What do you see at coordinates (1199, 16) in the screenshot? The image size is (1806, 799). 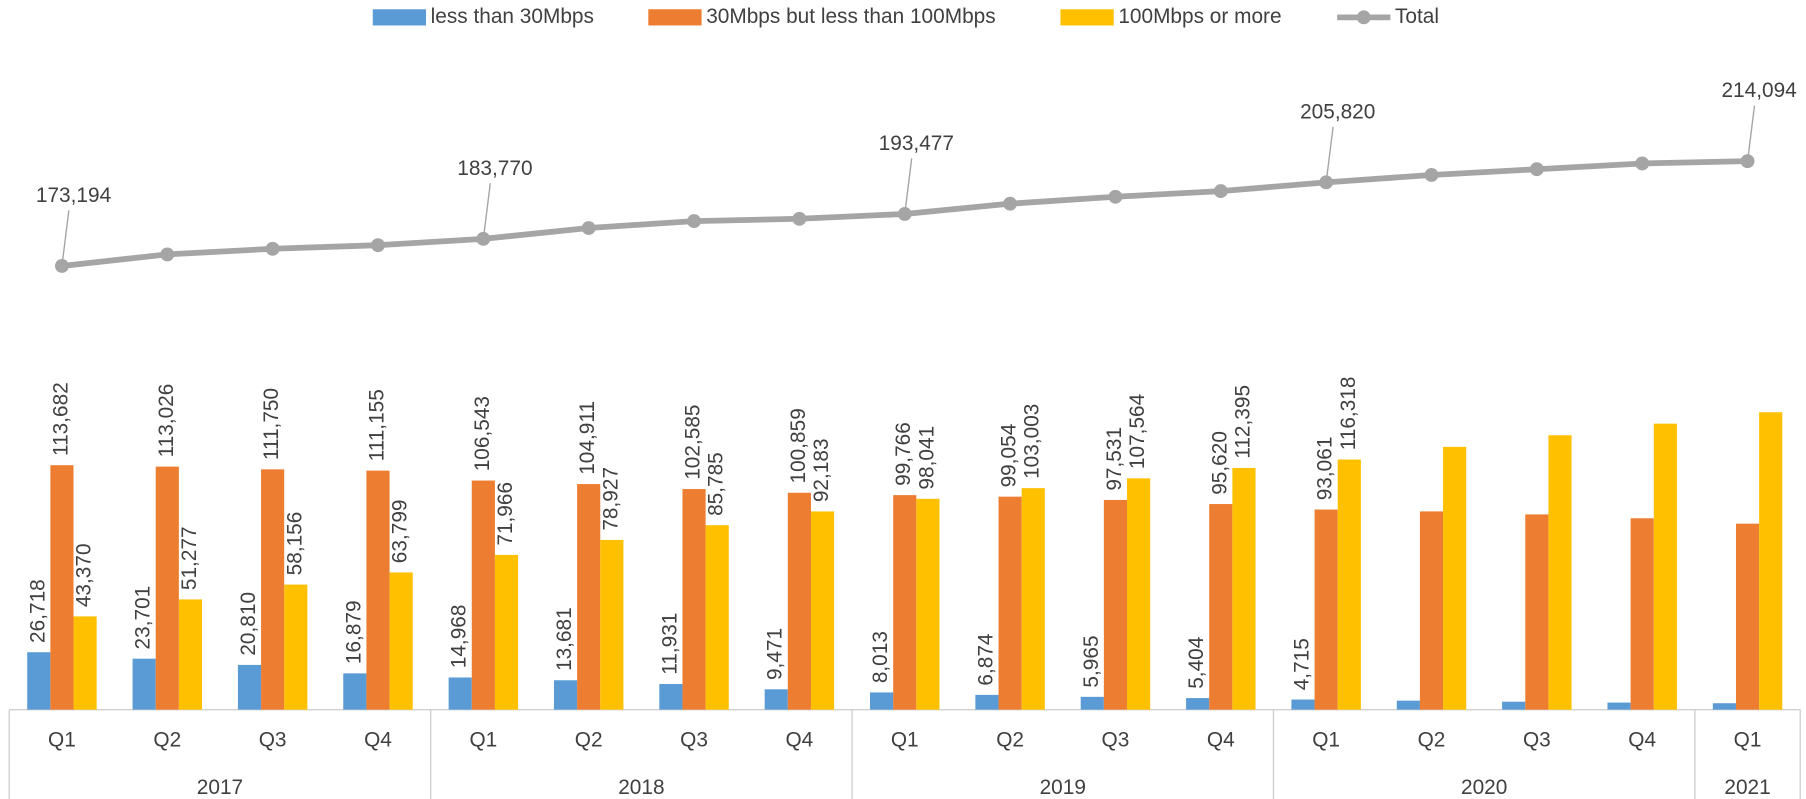 I see `legend-label: 100Mbps or more` at bounding box center [1199, 16].